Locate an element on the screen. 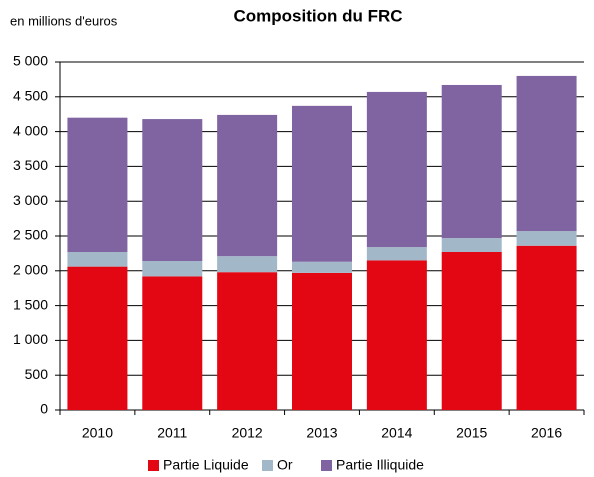 The image size is (594, 477). legend-label: Partie Illiquide is located at coordinates (380, 465).